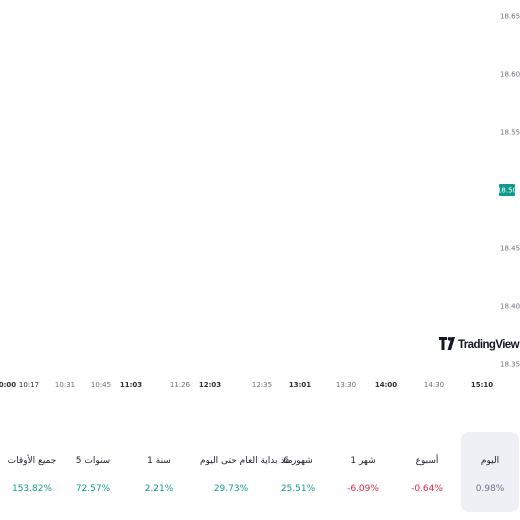  I want to click on performance-period-1: أسبوع -0.64%, so click(427, 472).